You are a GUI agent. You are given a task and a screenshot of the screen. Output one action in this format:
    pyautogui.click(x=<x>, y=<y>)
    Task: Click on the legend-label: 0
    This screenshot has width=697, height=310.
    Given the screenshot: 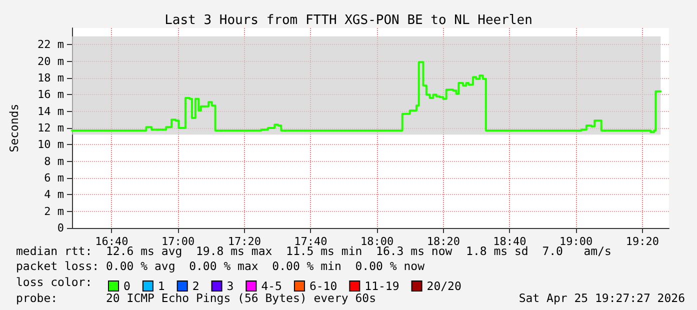 What is the action you would take?
    pyautogui.click(x=127, y=286)
    